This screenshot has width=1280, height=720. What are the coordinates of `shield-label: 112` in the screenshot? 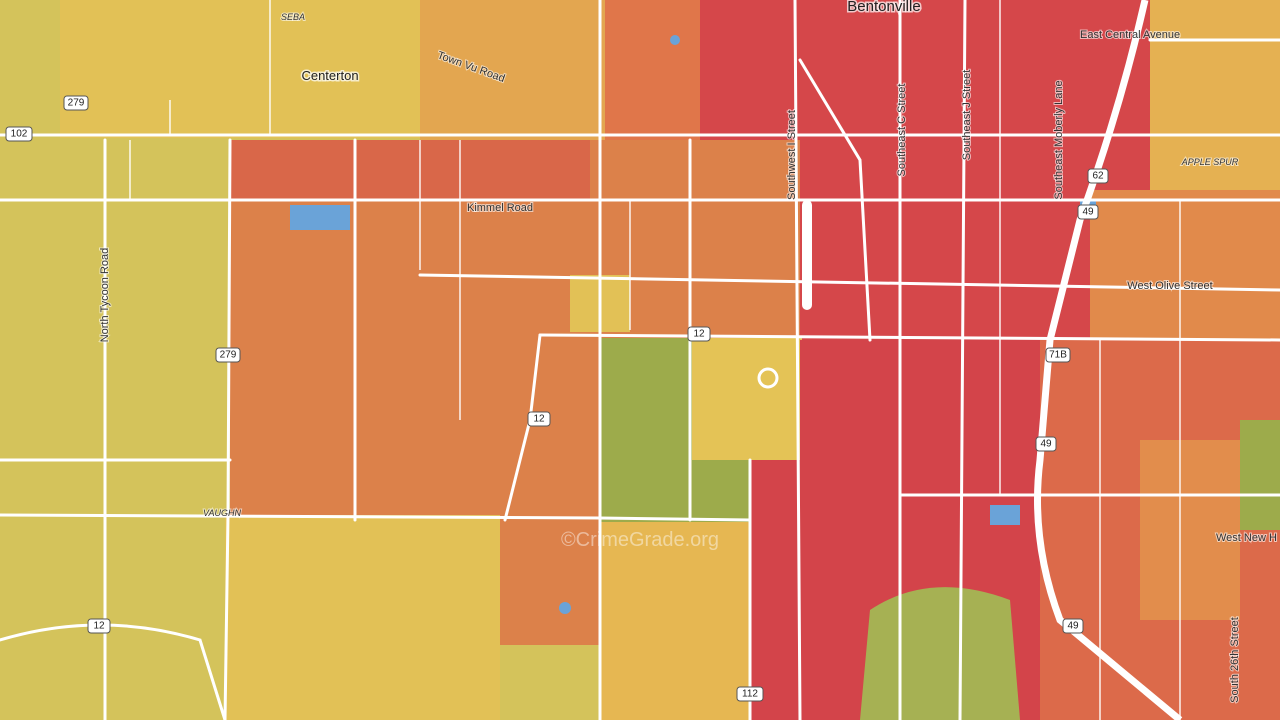 It's located at (750, 694).